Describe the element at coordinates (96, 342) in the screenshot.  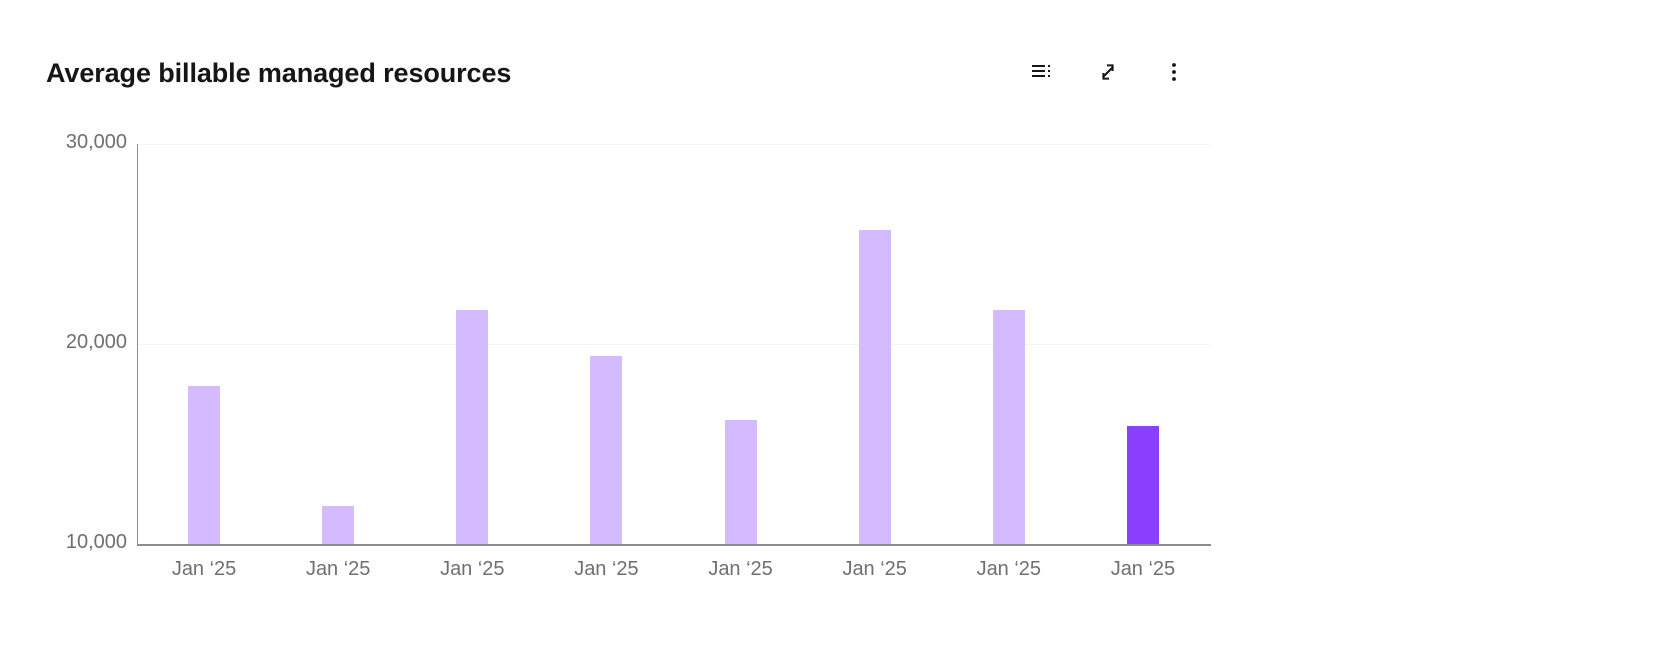
I see `y-tick-label: 20,000` at that location.